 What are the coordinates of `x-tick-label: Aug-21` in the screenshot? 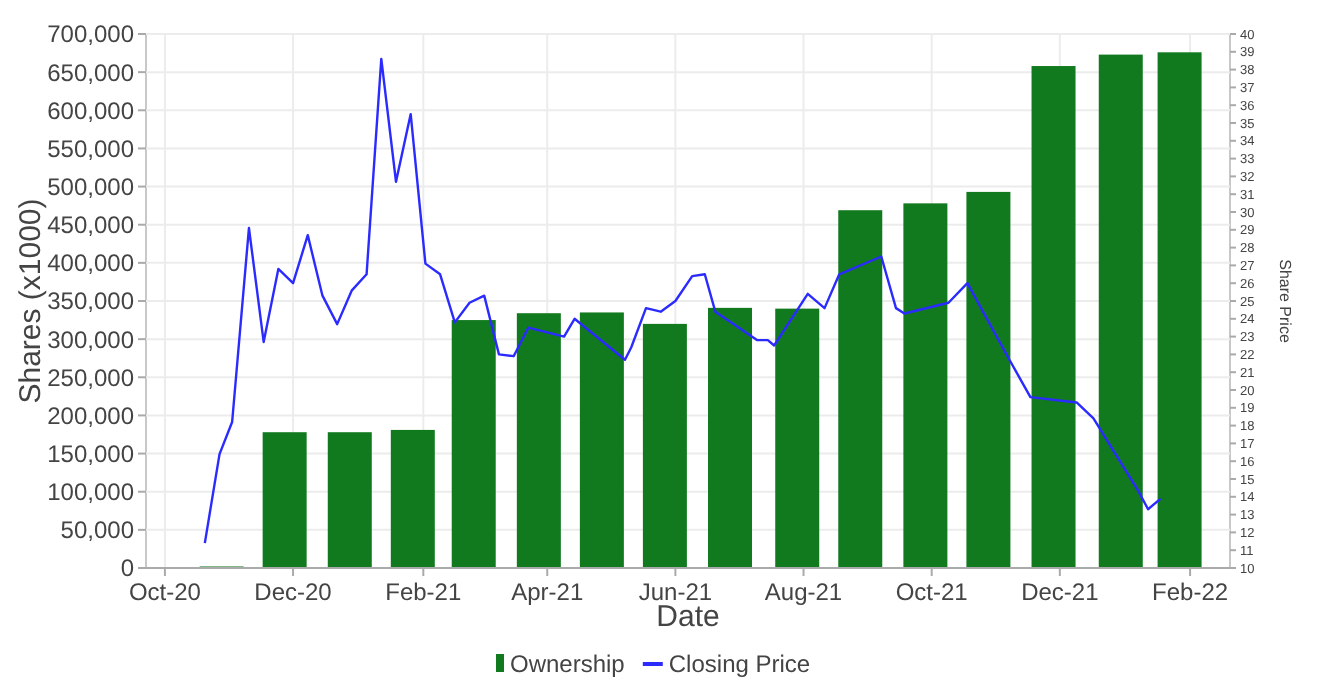 It's located at (803, 592).